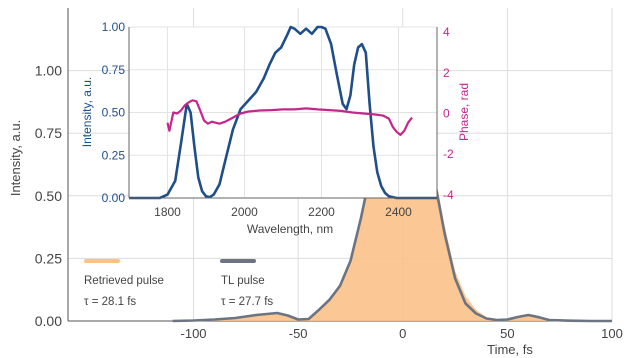 Image resolution: width=633 pixels, height=358 pixels. Describe the element at coordinates (244, 212) in the screenshot. I see `inset-x-tick-label: 2000` at that location.